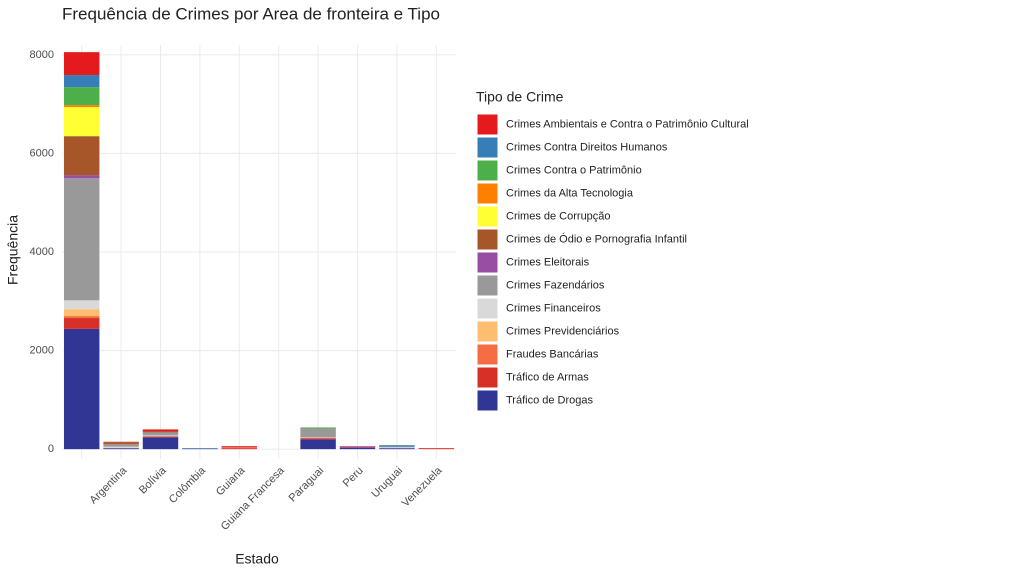 The height and width of the screenshot is (576, 1027). I want to click on x-tick-label: Argentina, so click(108, 485).